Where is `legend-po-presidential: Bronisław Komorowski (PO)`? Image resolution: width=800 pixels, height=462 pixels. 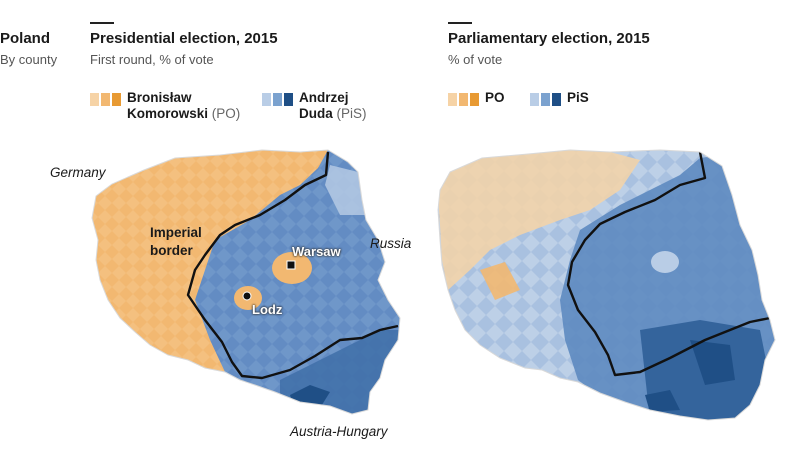 legend-po-presidential: Bronisław Komorowski (PO) is located at coordinates (165, 106).